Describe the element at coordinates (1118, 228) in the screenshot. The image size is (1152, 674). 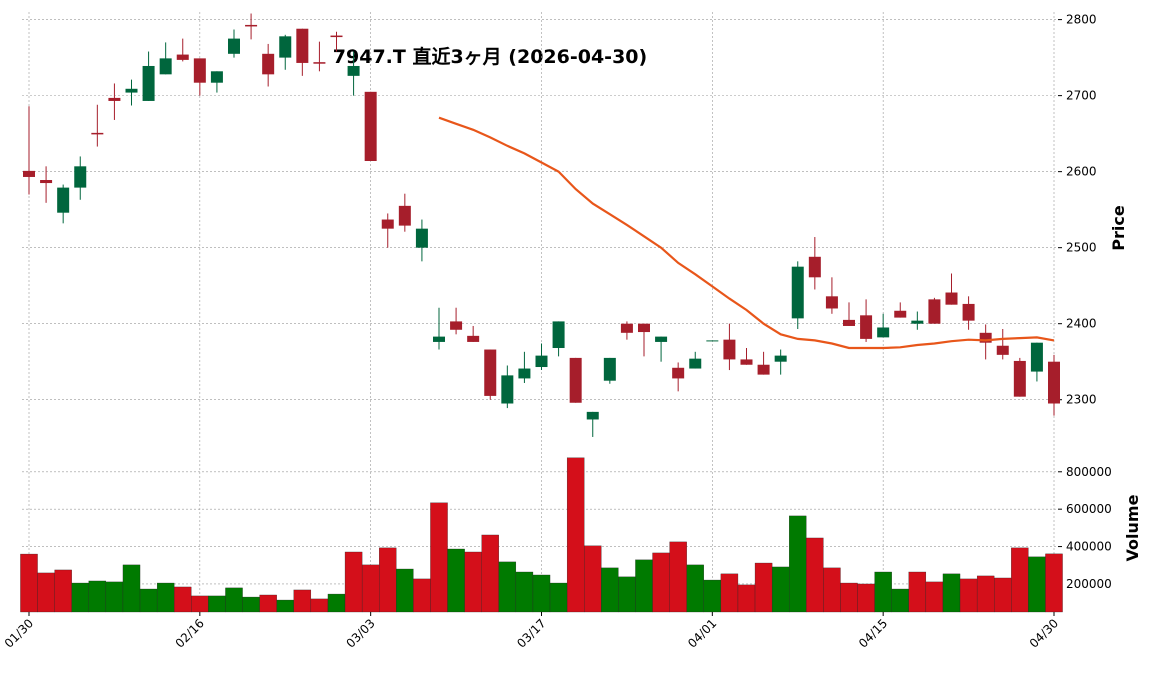
I see `y-axis-label: Price` at that location.